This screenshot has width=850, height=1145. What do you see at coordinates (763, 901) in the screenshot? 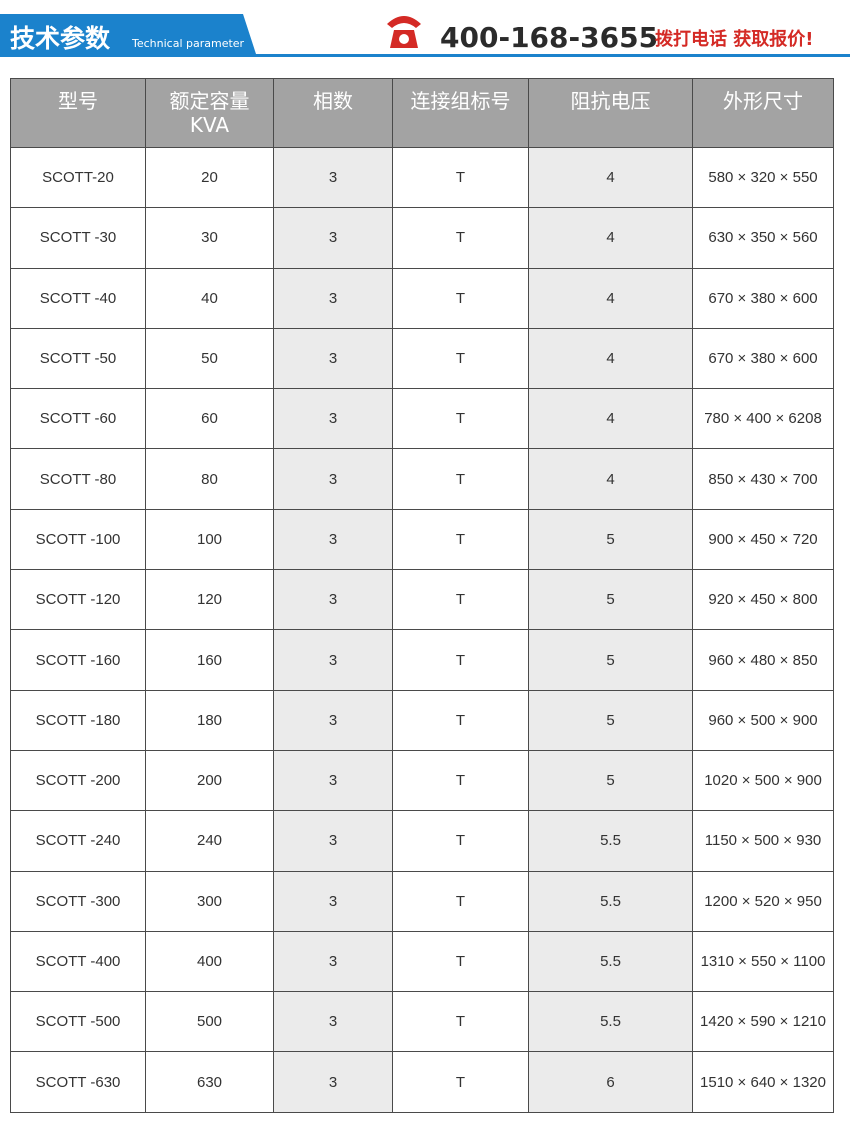
I see `table-cell: 1200 × 520 × 950` at bounding box center [763, 901].